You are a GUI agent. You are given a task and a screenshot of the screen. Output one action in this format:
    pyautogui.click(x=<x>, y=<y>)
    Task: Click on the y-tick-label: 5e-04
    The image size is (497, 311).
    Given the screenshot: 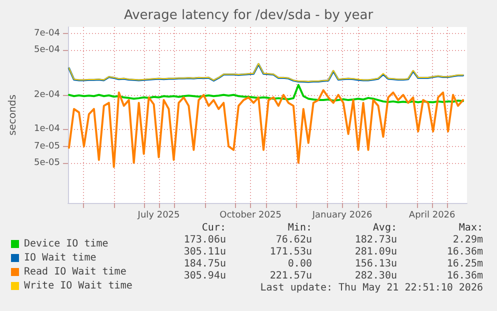 What is the action you would take?
    pyautogui.click(x=47, y=50)
    